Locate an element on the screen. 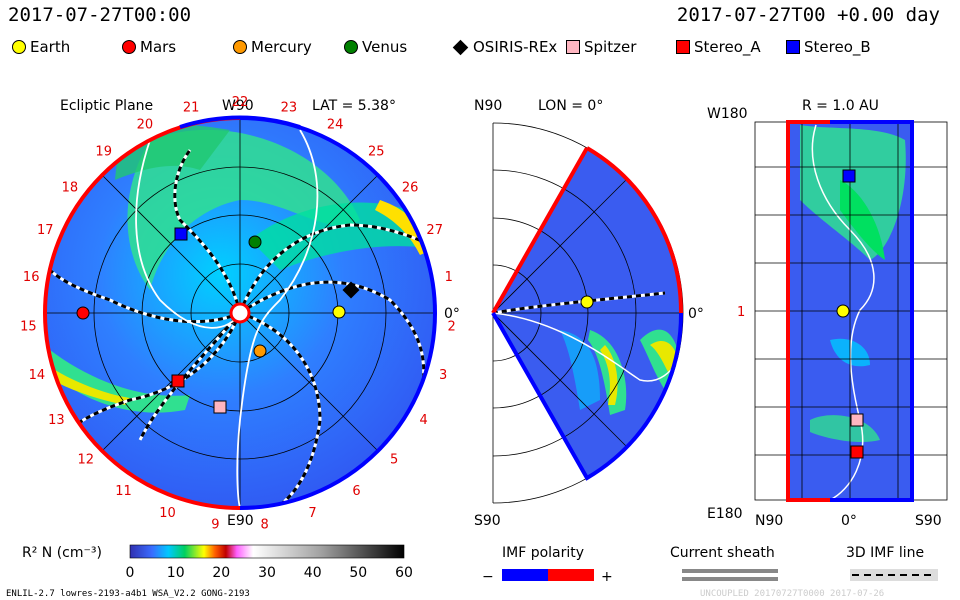  carrington-label: 23 is located at coordinates (289, 108).